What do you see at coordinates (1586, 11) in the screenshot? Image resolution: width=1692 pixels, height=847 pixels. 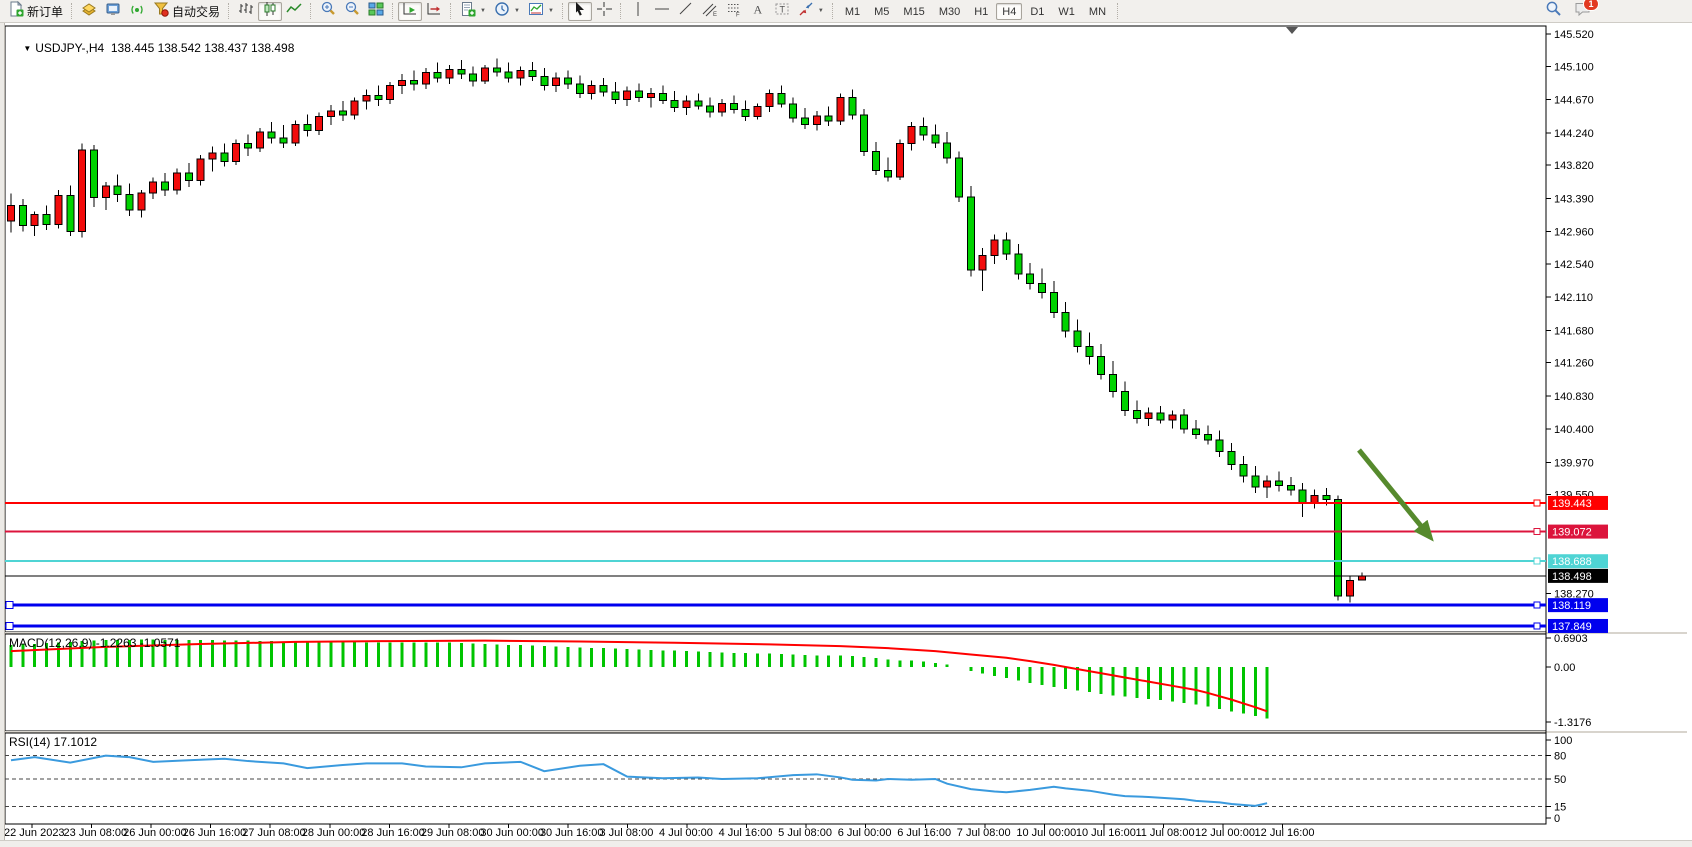 I see `notifications-button: 1` at bounding box center [1586, 11].